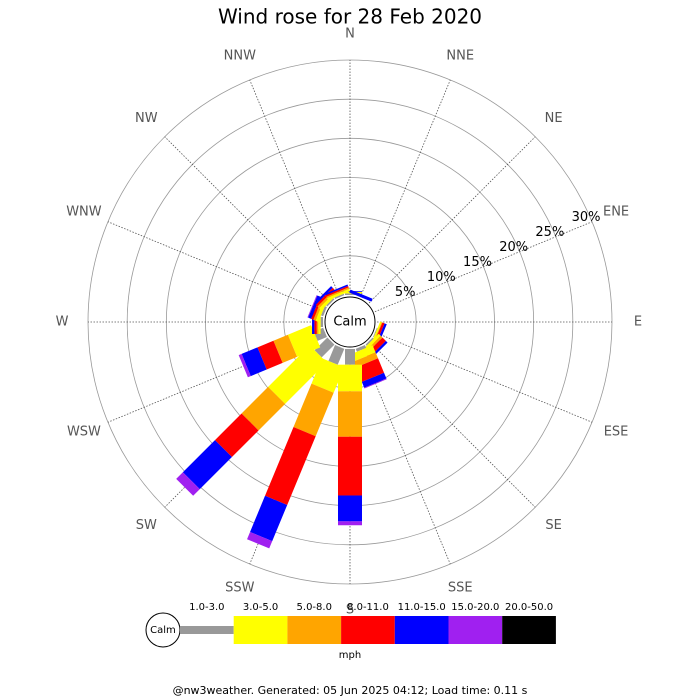 The image size is (700, 700). What do you see at coordinates (586, 217) in the screenshot?
I see `r-tick-label: 30%` at bounding box center [586, 217].